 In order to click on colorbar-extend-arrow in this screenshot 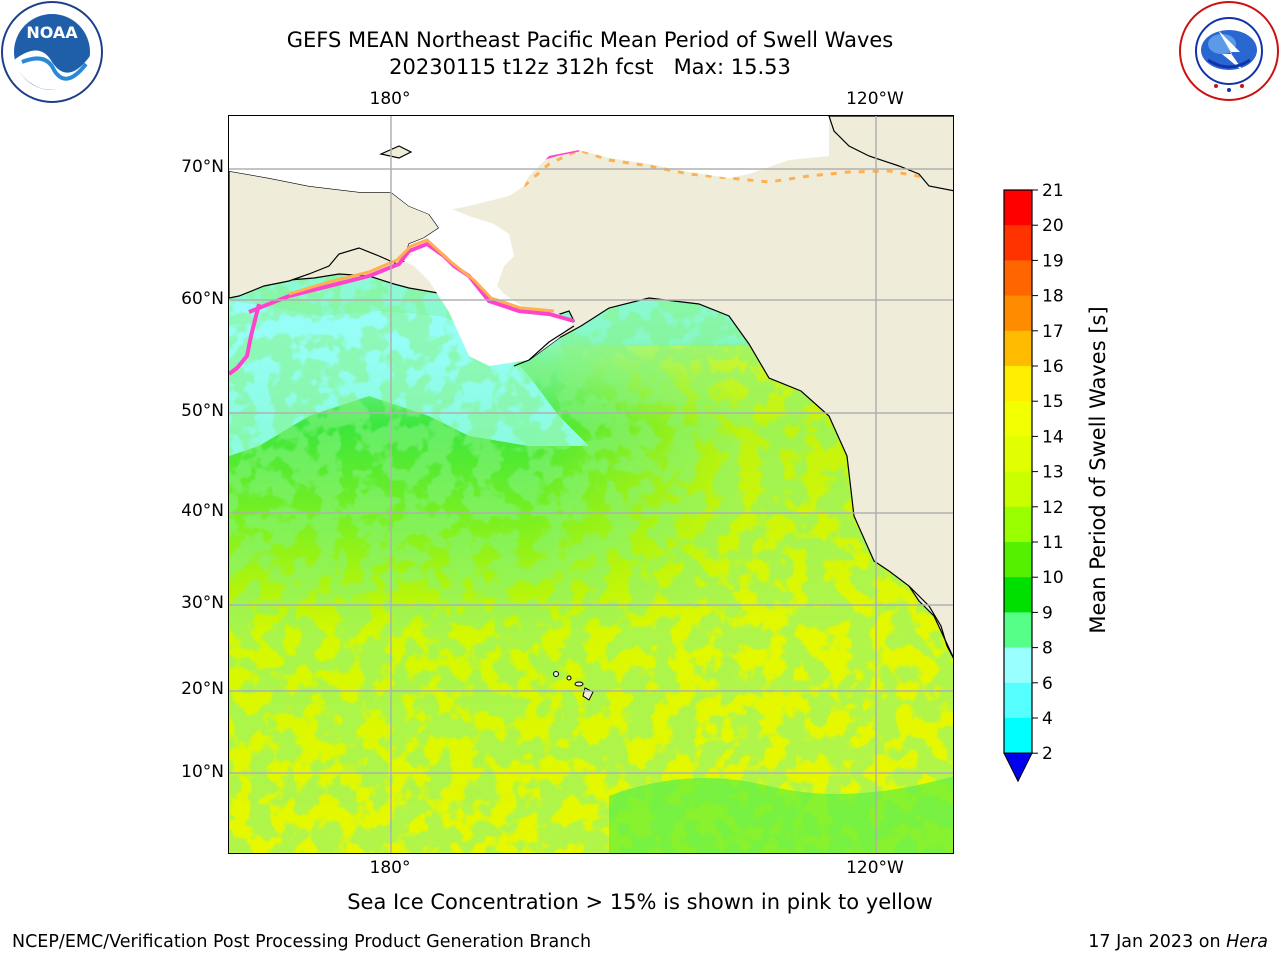, I will do `click(1018, 767)`.